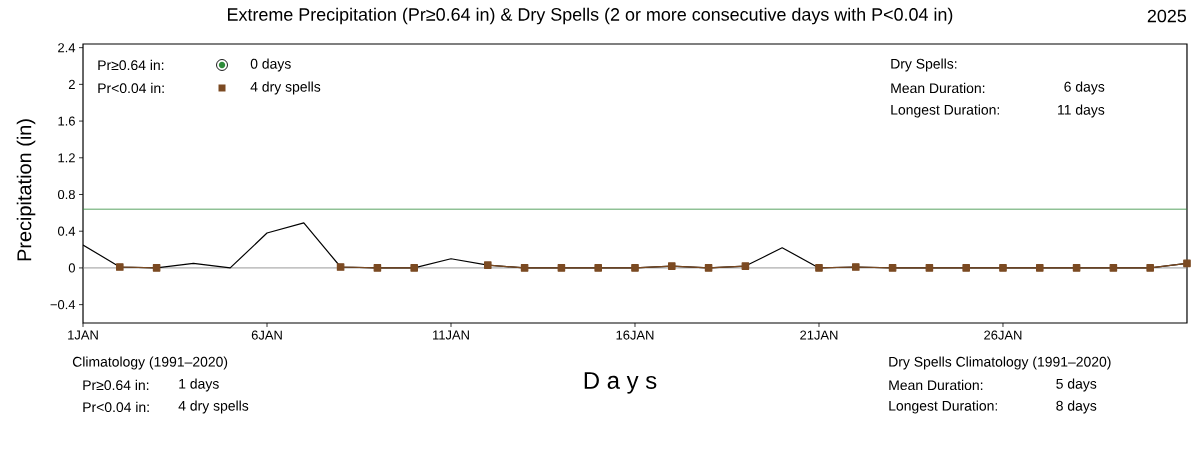  I want to click on text: Climatology (1991–2020), so click(150, 363).